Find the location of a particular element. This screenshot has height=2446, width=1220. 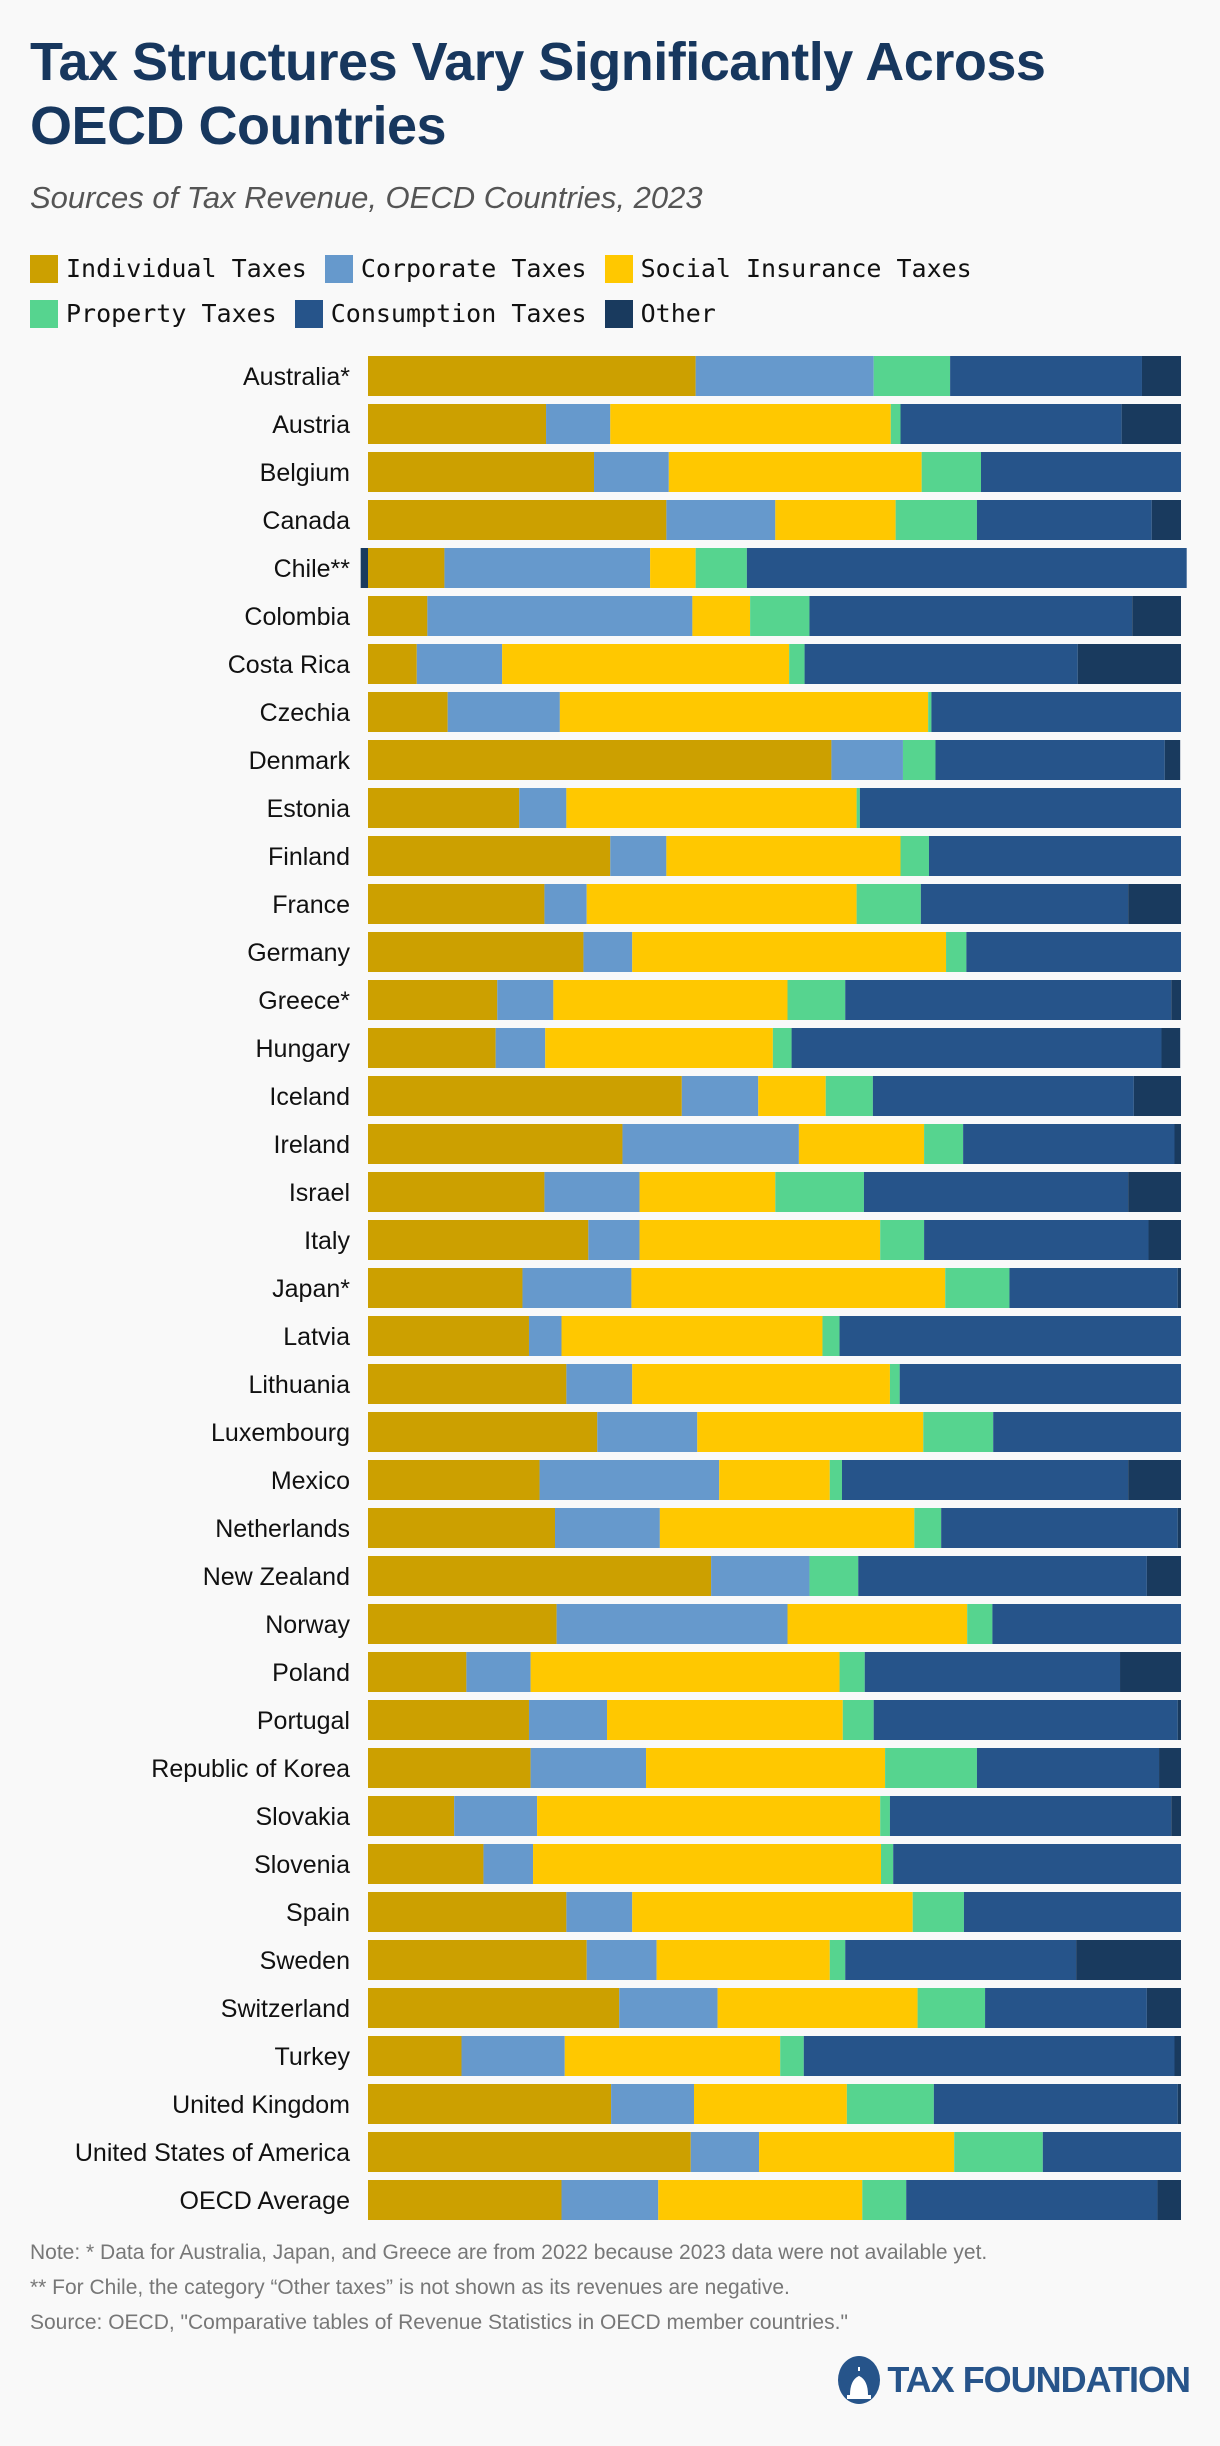

legend-item: Property Taxes is located at coordinates (153, 313).